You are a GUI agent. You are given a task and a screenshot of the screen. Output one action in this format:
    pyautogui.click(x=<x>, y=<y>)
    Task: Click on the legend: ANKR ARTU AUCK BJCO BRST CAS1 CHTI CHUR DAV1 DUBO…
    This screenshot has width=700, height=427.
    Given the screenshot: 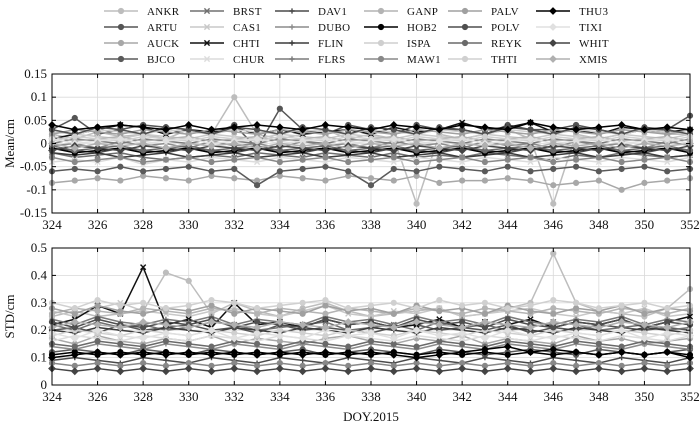 What is the action you would take?
    pyautogui.click(x=356, y=36)
    